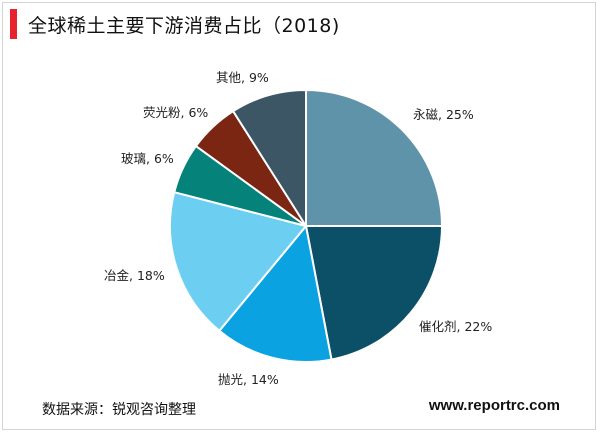  I want to click on source-note: 数据来源：锐观咨询整理, so click(119, 410).